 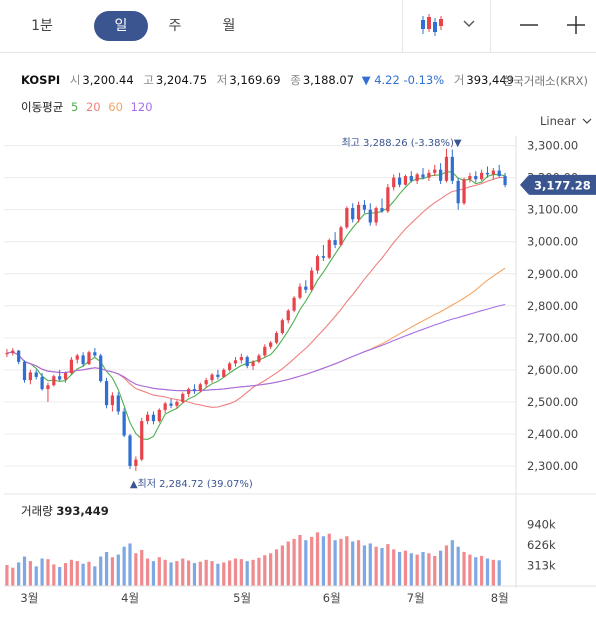 What do you see at coordinates (130, 598) in the screenshot?
I see `x-tick-label: 4월` at bounding box center [130, 598].